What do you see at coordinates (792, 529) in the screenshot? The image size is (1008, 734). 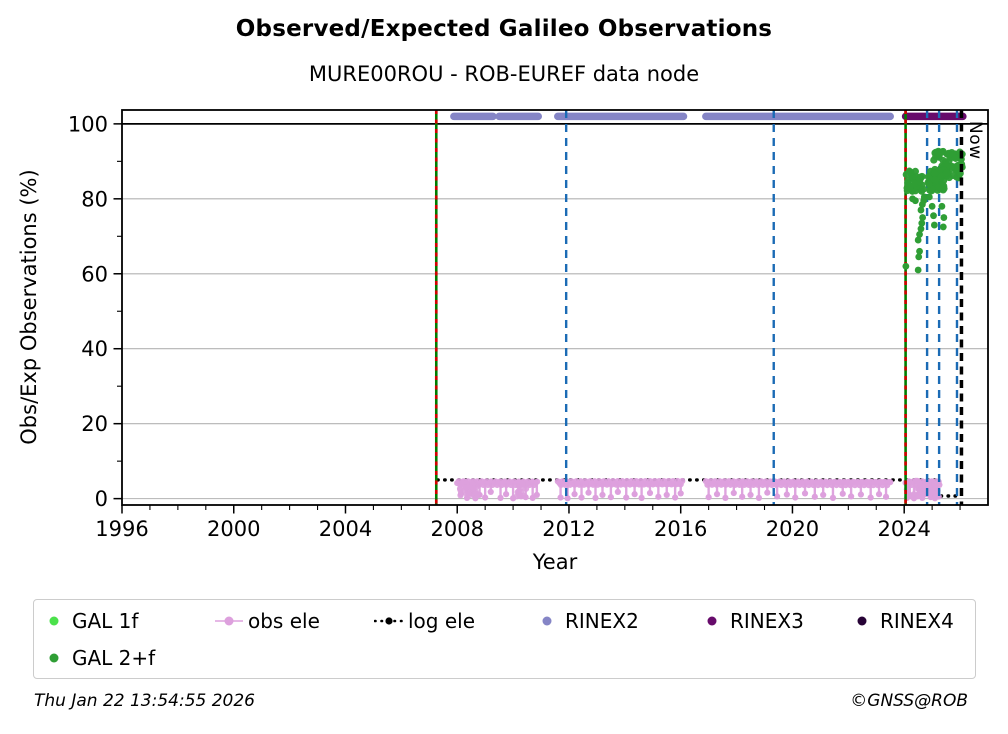 I see `x-tick-label: 2020` at bounding box center [792, 529].